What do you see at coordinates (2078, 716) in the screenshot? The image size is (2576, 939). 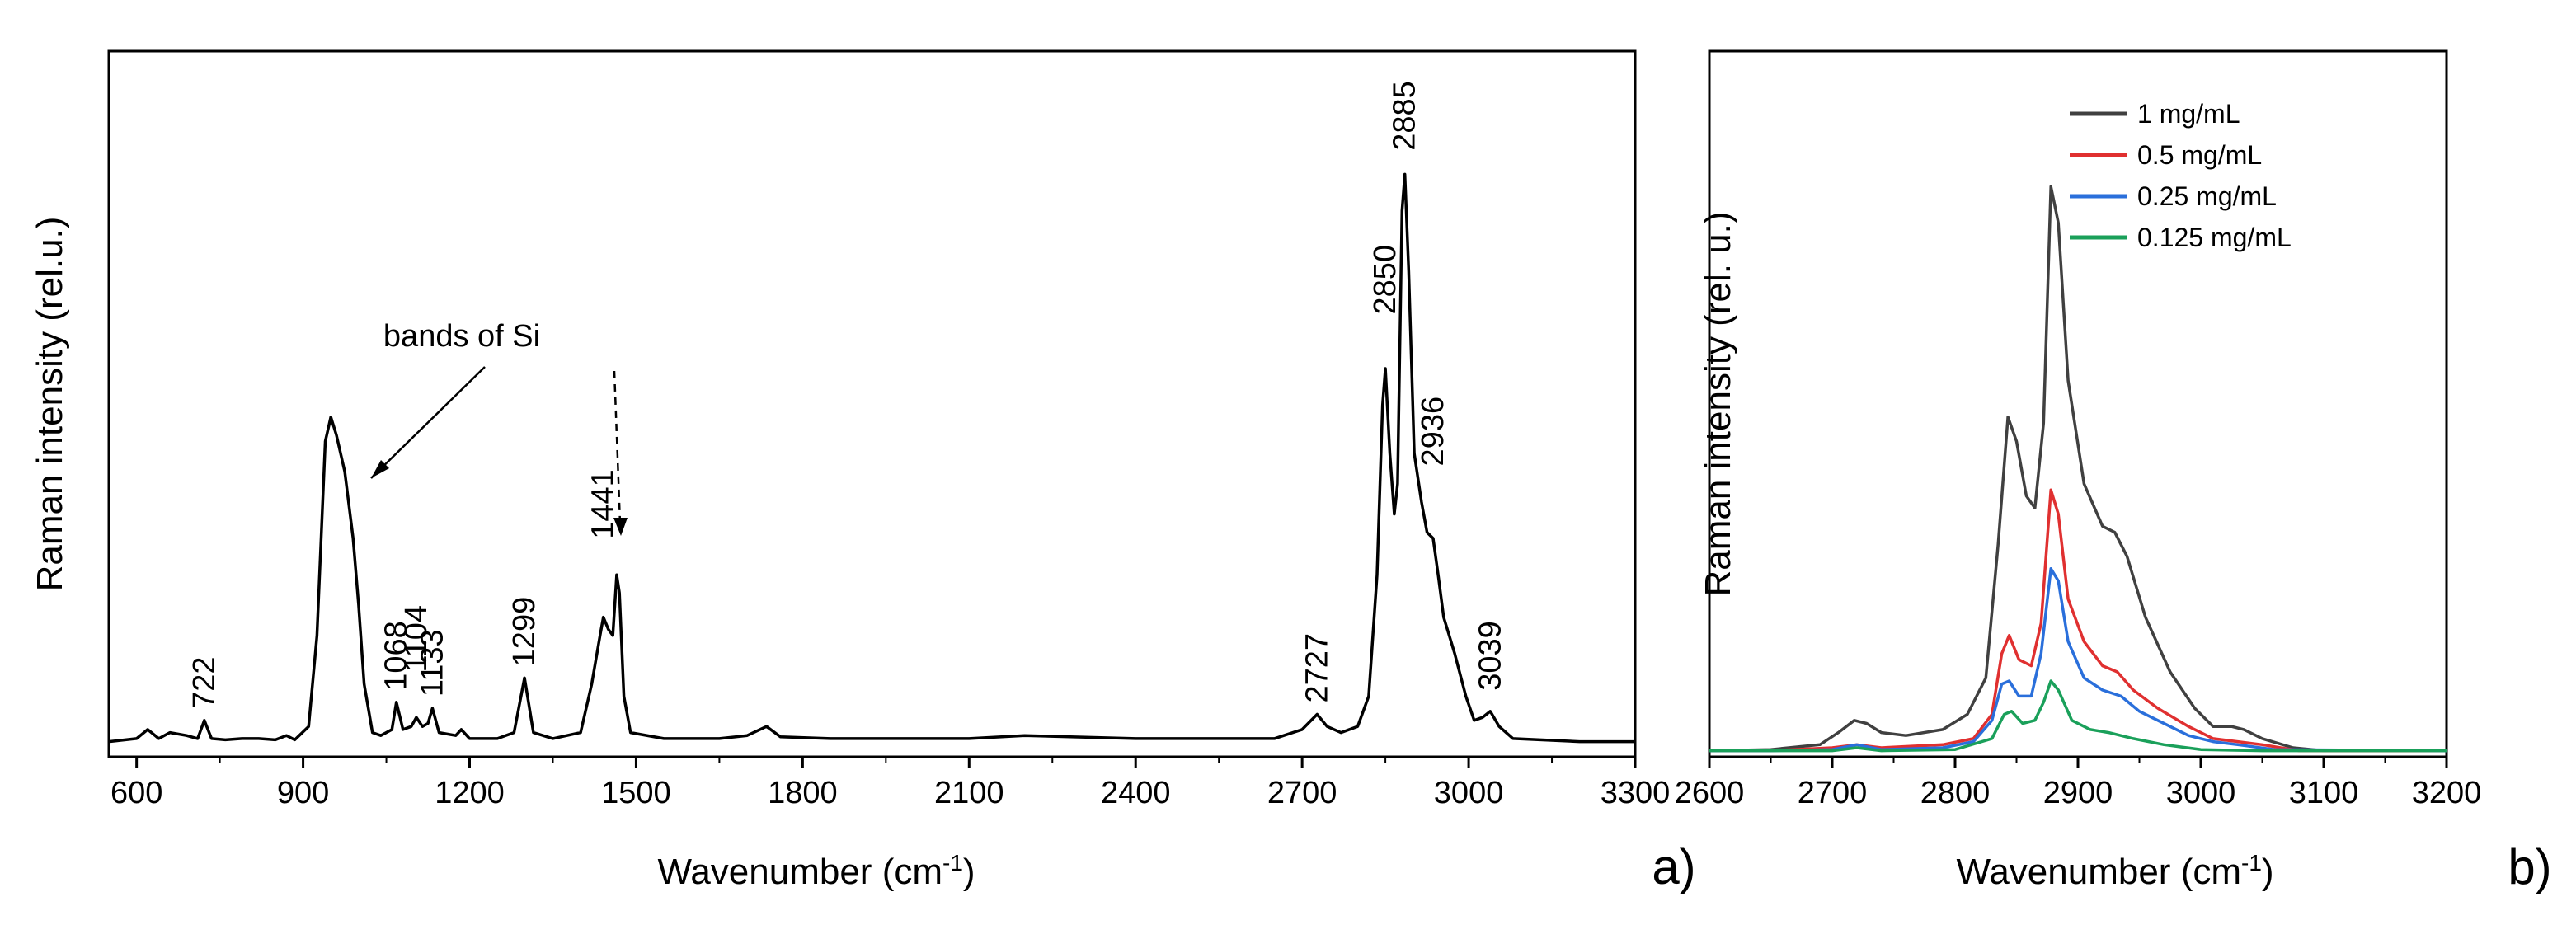 I see `series-line-0-125-mg-mL` at bounding box center [2078, 716].